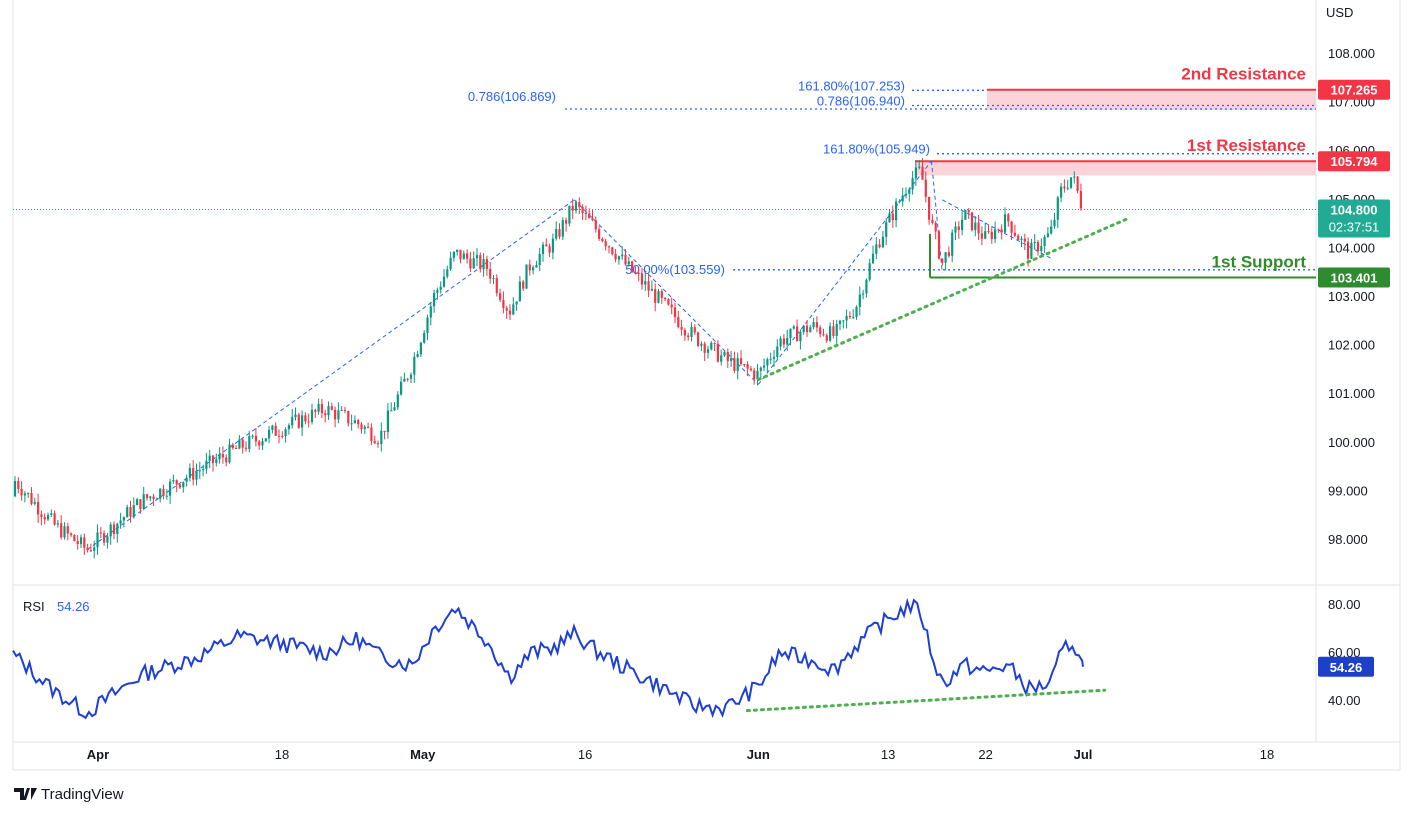  Describe the element at coordinates (851, 85) in the screenshot. I see `fib-label: 161.80%(107.253)` at that location.